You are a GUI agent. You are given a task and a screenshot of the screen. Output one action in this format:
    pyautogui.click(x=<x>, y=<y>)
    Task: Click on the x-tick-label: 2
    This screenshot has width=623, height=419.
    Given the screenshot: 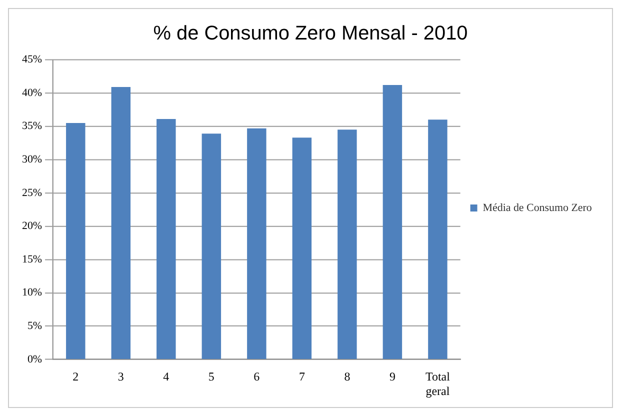 What is the action you would take?
    pyautogui.click(x=75, y=377)
    